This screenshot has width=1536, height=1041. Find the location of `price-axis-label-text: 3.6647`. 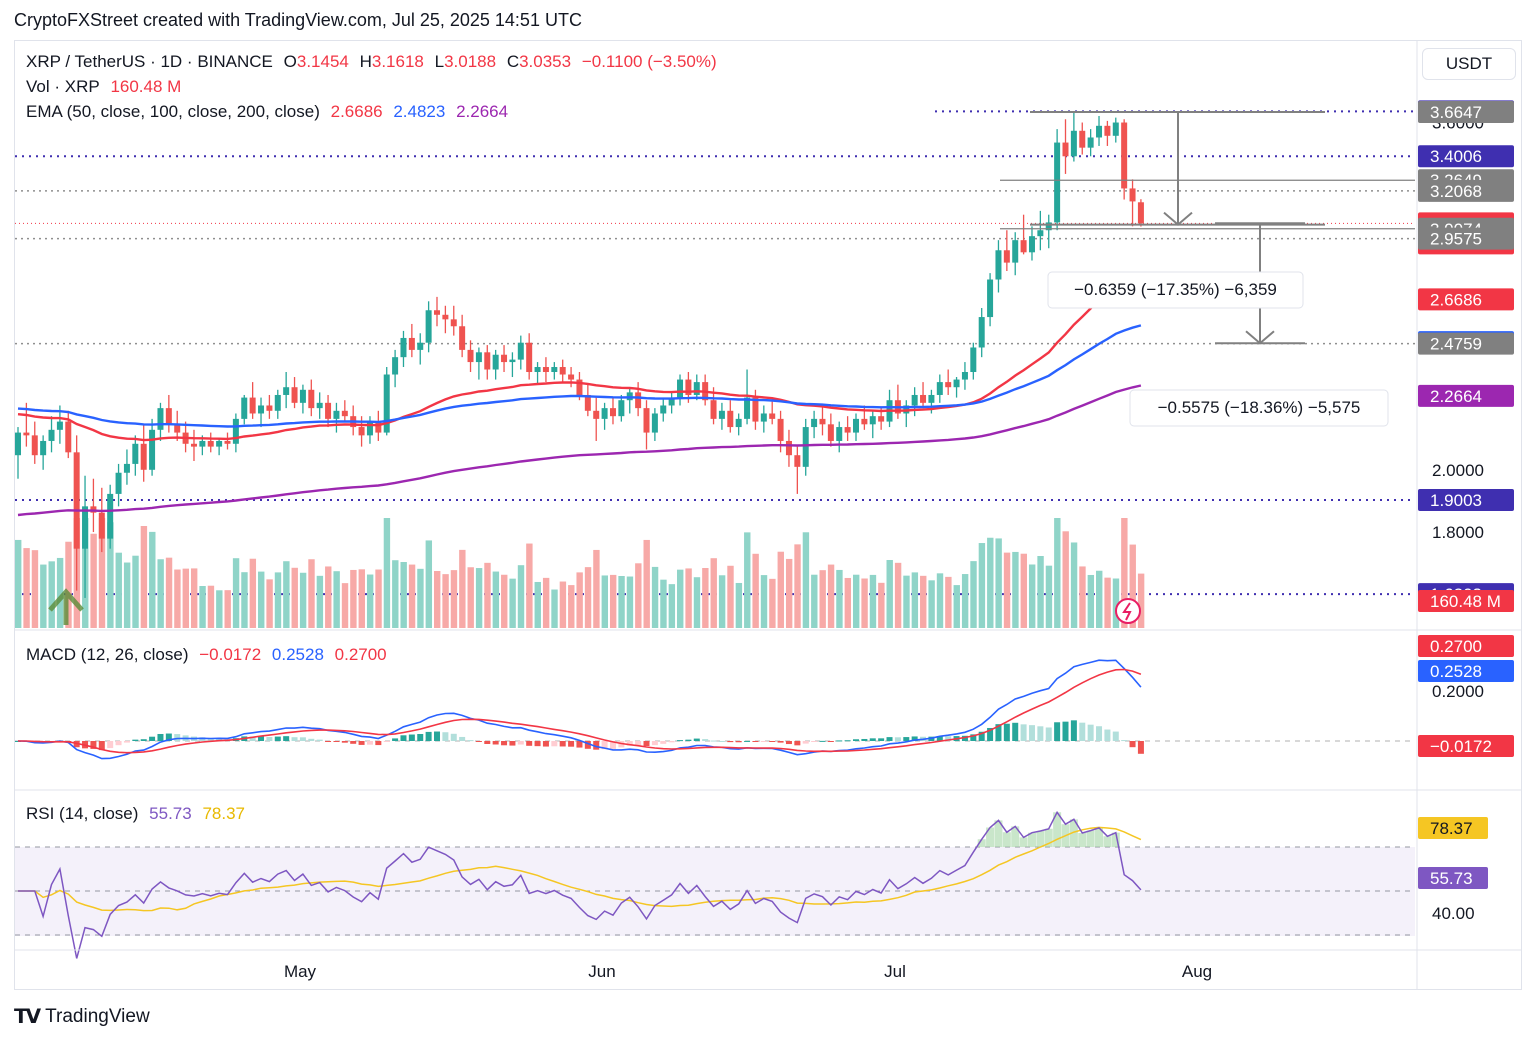

price-axis-label-text: 3.6647 is located at coordinates (1456, 112).